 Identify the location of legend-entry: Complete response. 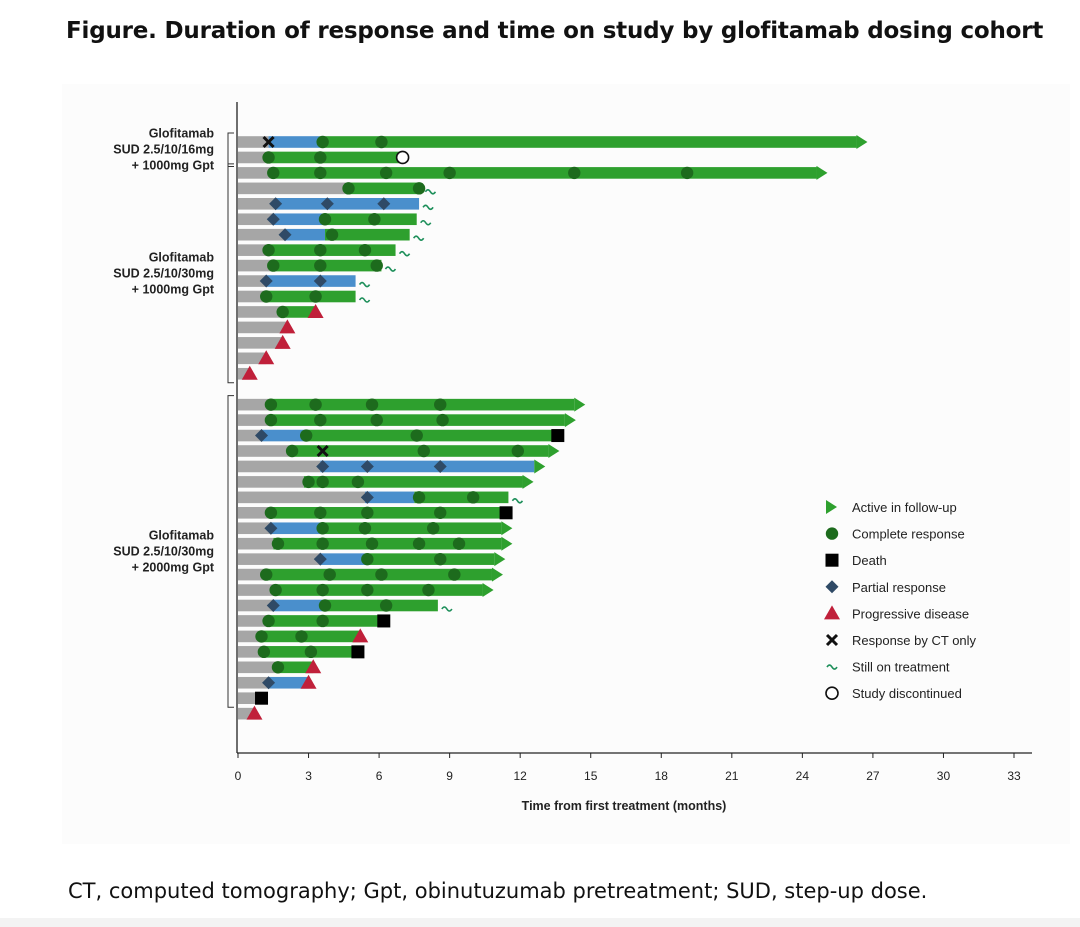
(895, 534).